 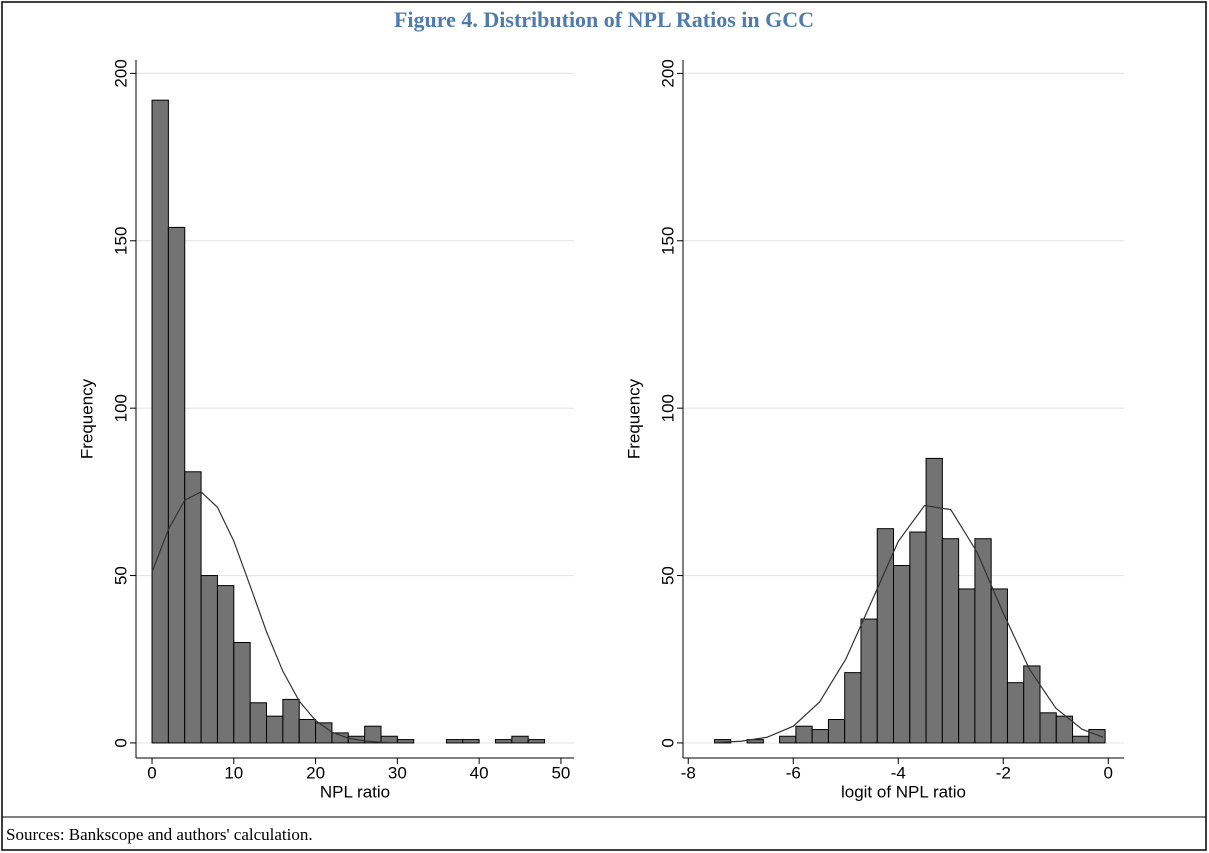 I want to click on x-tick-label: 50, so click(x=560, y=772).